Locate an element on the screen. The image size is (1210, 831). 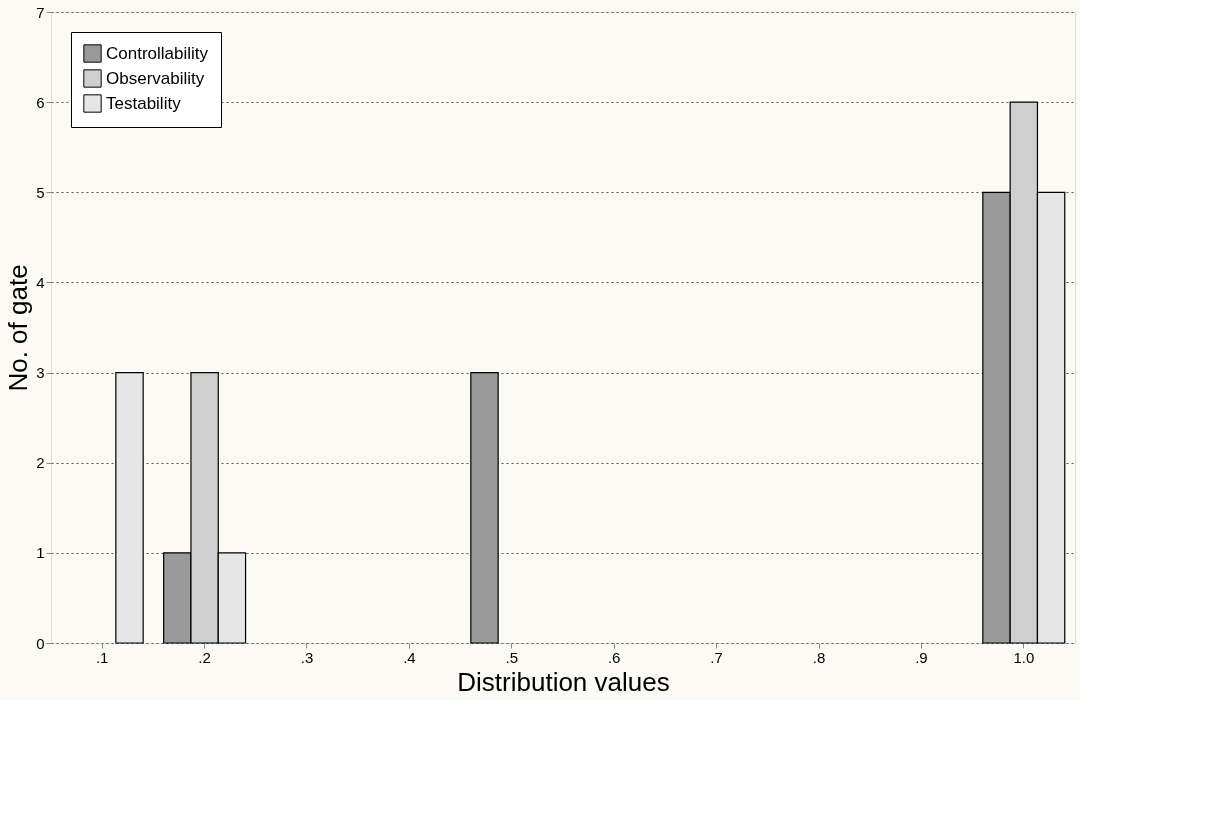
y-tick-label: 5 is located at coordinates (40, 192).